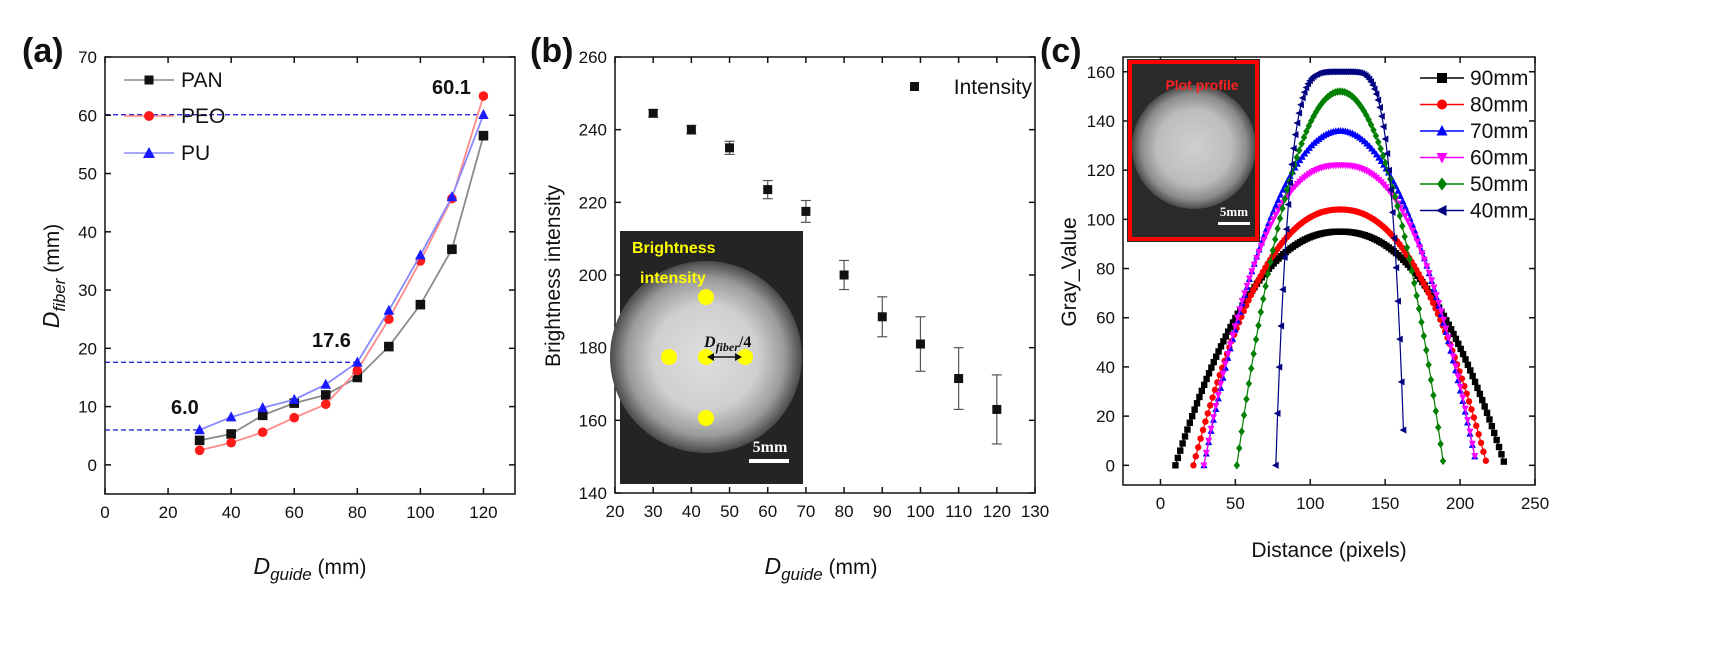  I want to click on inset-point-center, so click(706, 357).